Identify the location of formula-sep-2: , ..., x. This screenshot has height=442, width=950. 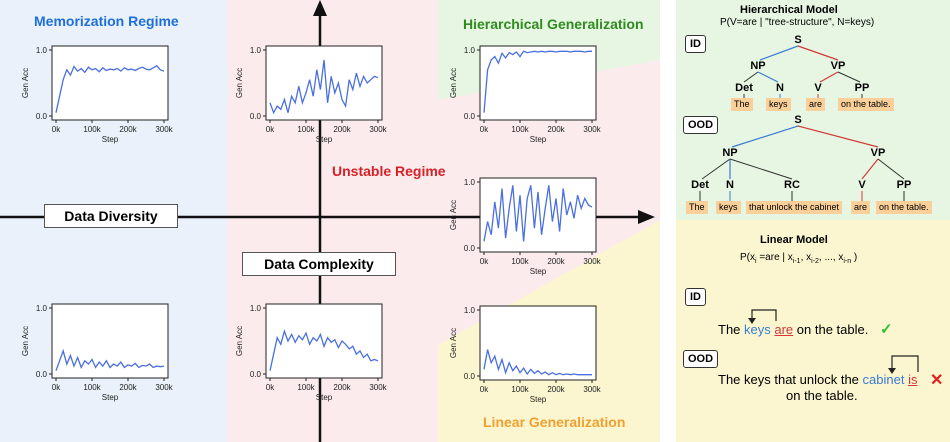
(831, 257).